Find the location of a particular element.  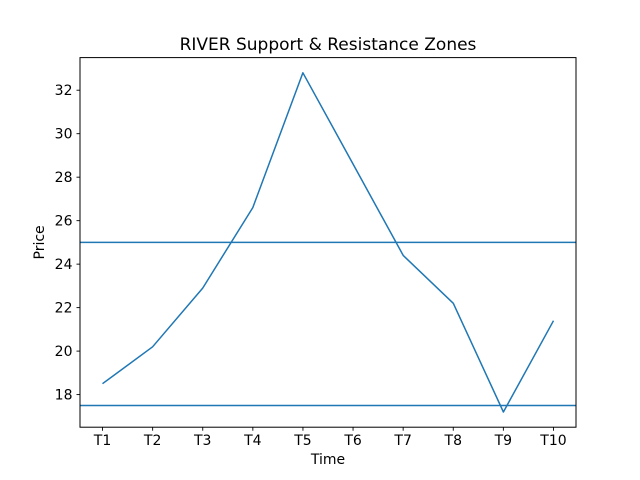

y-axis-ticks: 18 20 22 24 26 28 30 32 is located at coordinates (67, 243).